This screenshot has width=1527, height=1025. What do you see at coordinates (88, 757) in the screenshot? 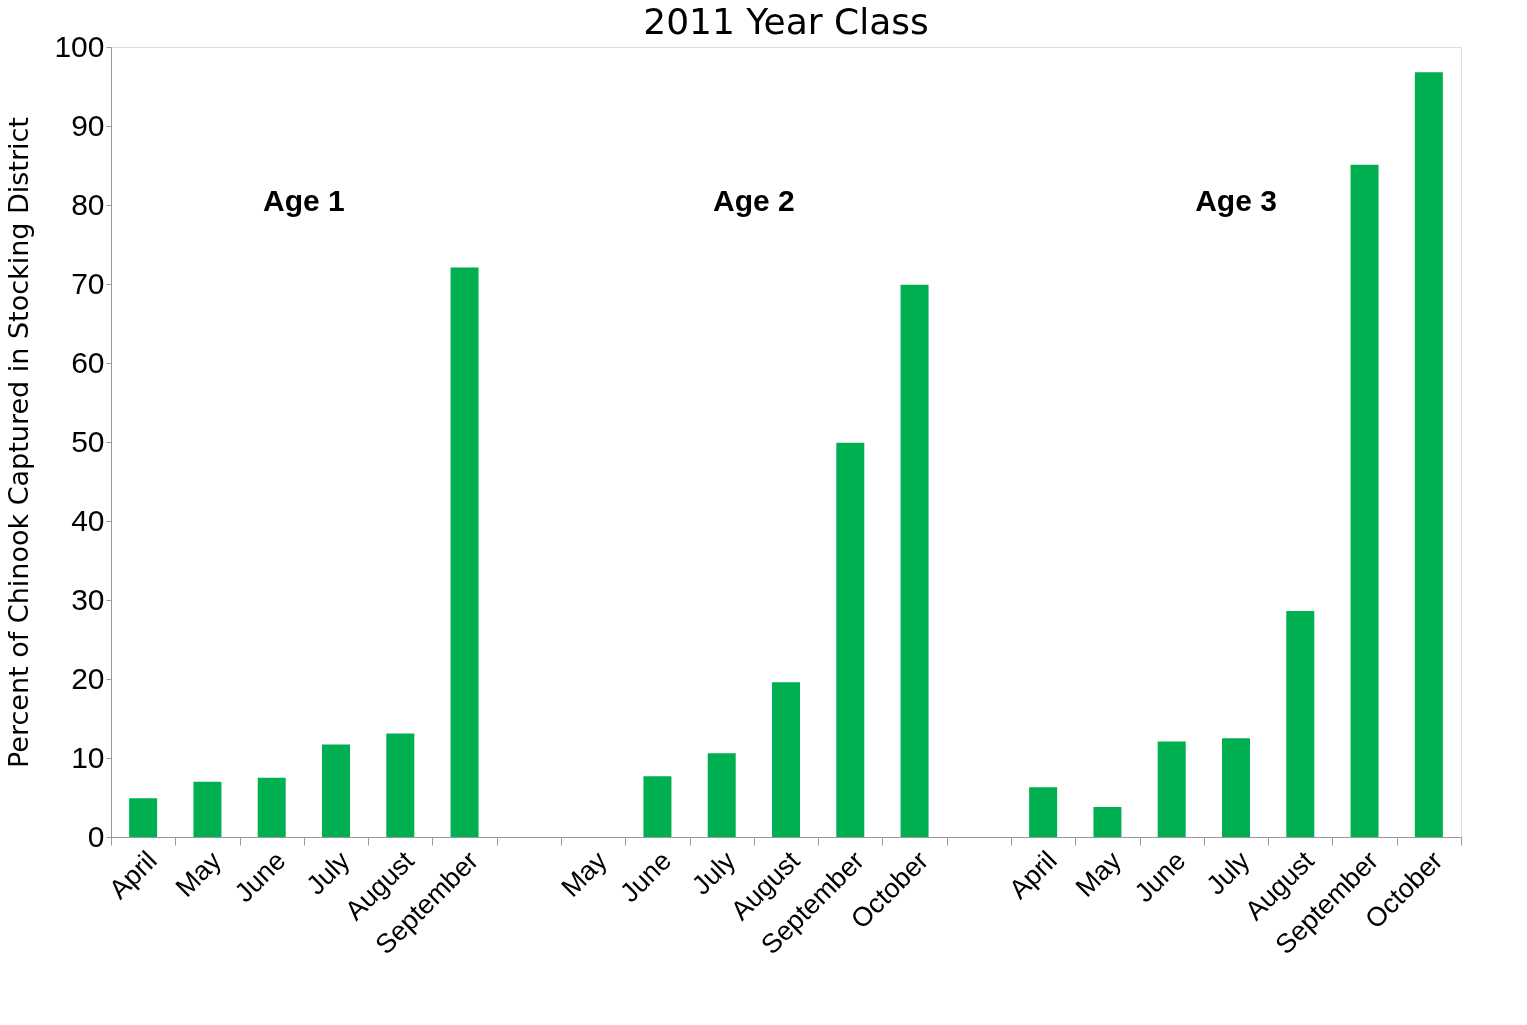
I see `y-tick-label: 10` at bounding box center [88, 757].